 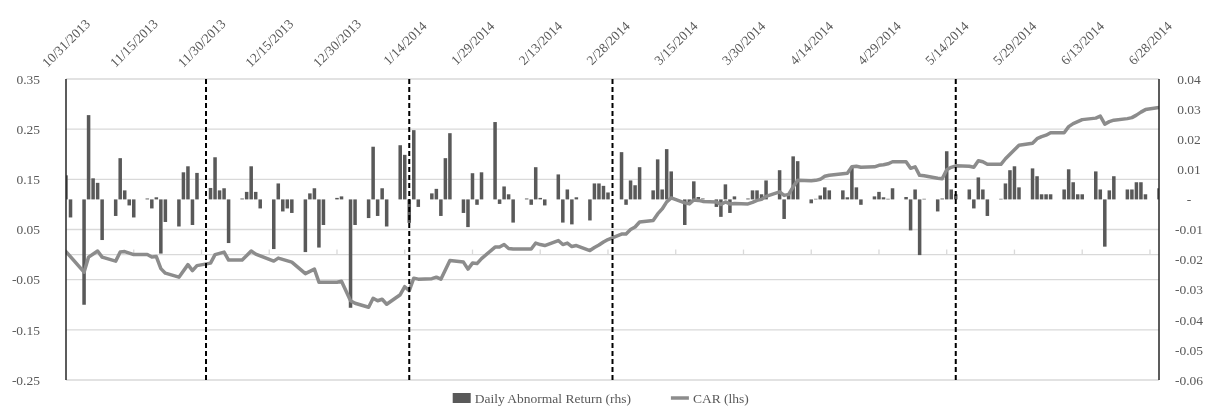 What do you see at coordinates (1189, 230) in the screenshot?
I see `y2-tick-label: -0.01` at bounding box center [1189, 230].